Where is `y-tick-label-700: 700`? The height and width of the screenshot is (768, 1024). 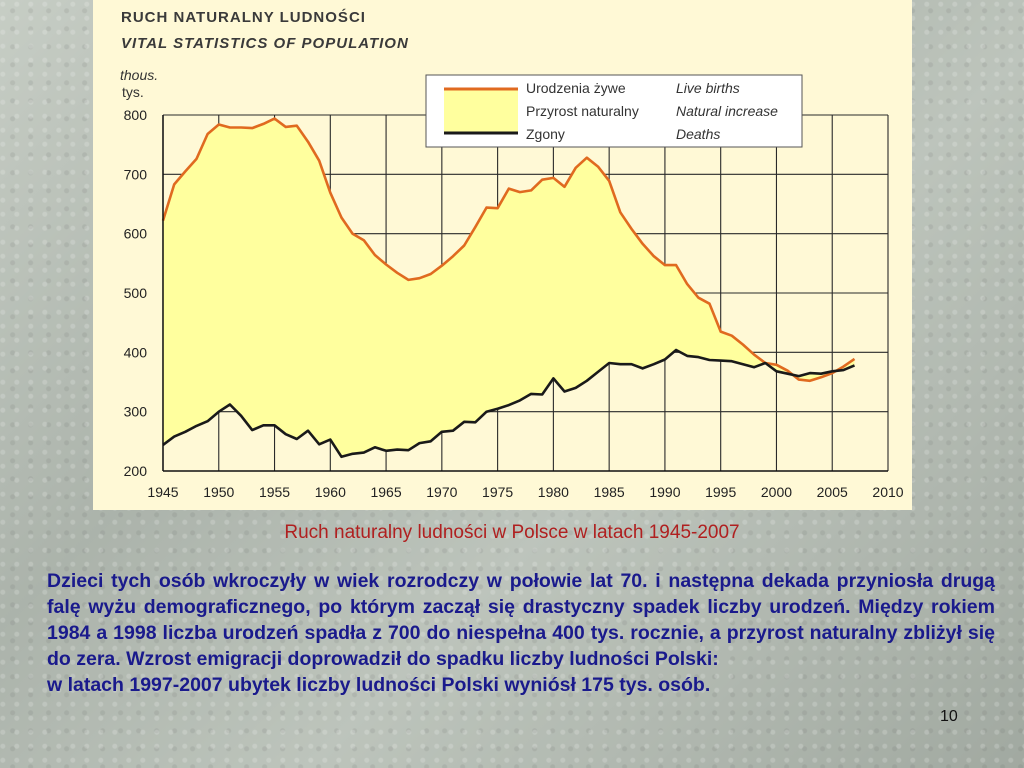
y-tick-label-700: 700 is located at coordinates (136, 174).